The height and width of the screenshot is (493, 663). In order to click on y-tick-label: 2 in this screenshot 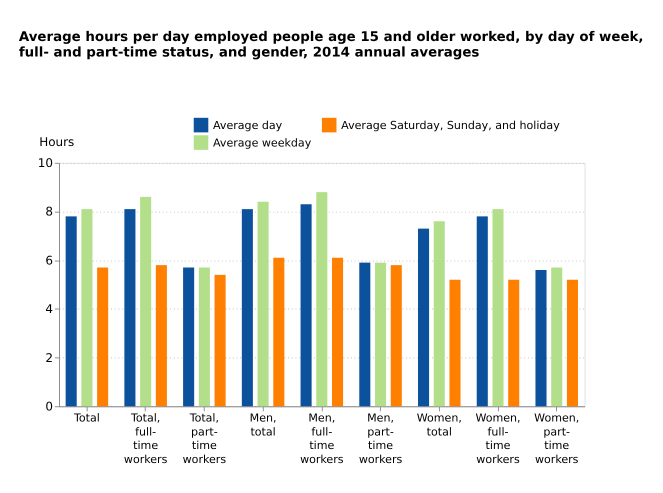, I will do `click(49, 357)`.